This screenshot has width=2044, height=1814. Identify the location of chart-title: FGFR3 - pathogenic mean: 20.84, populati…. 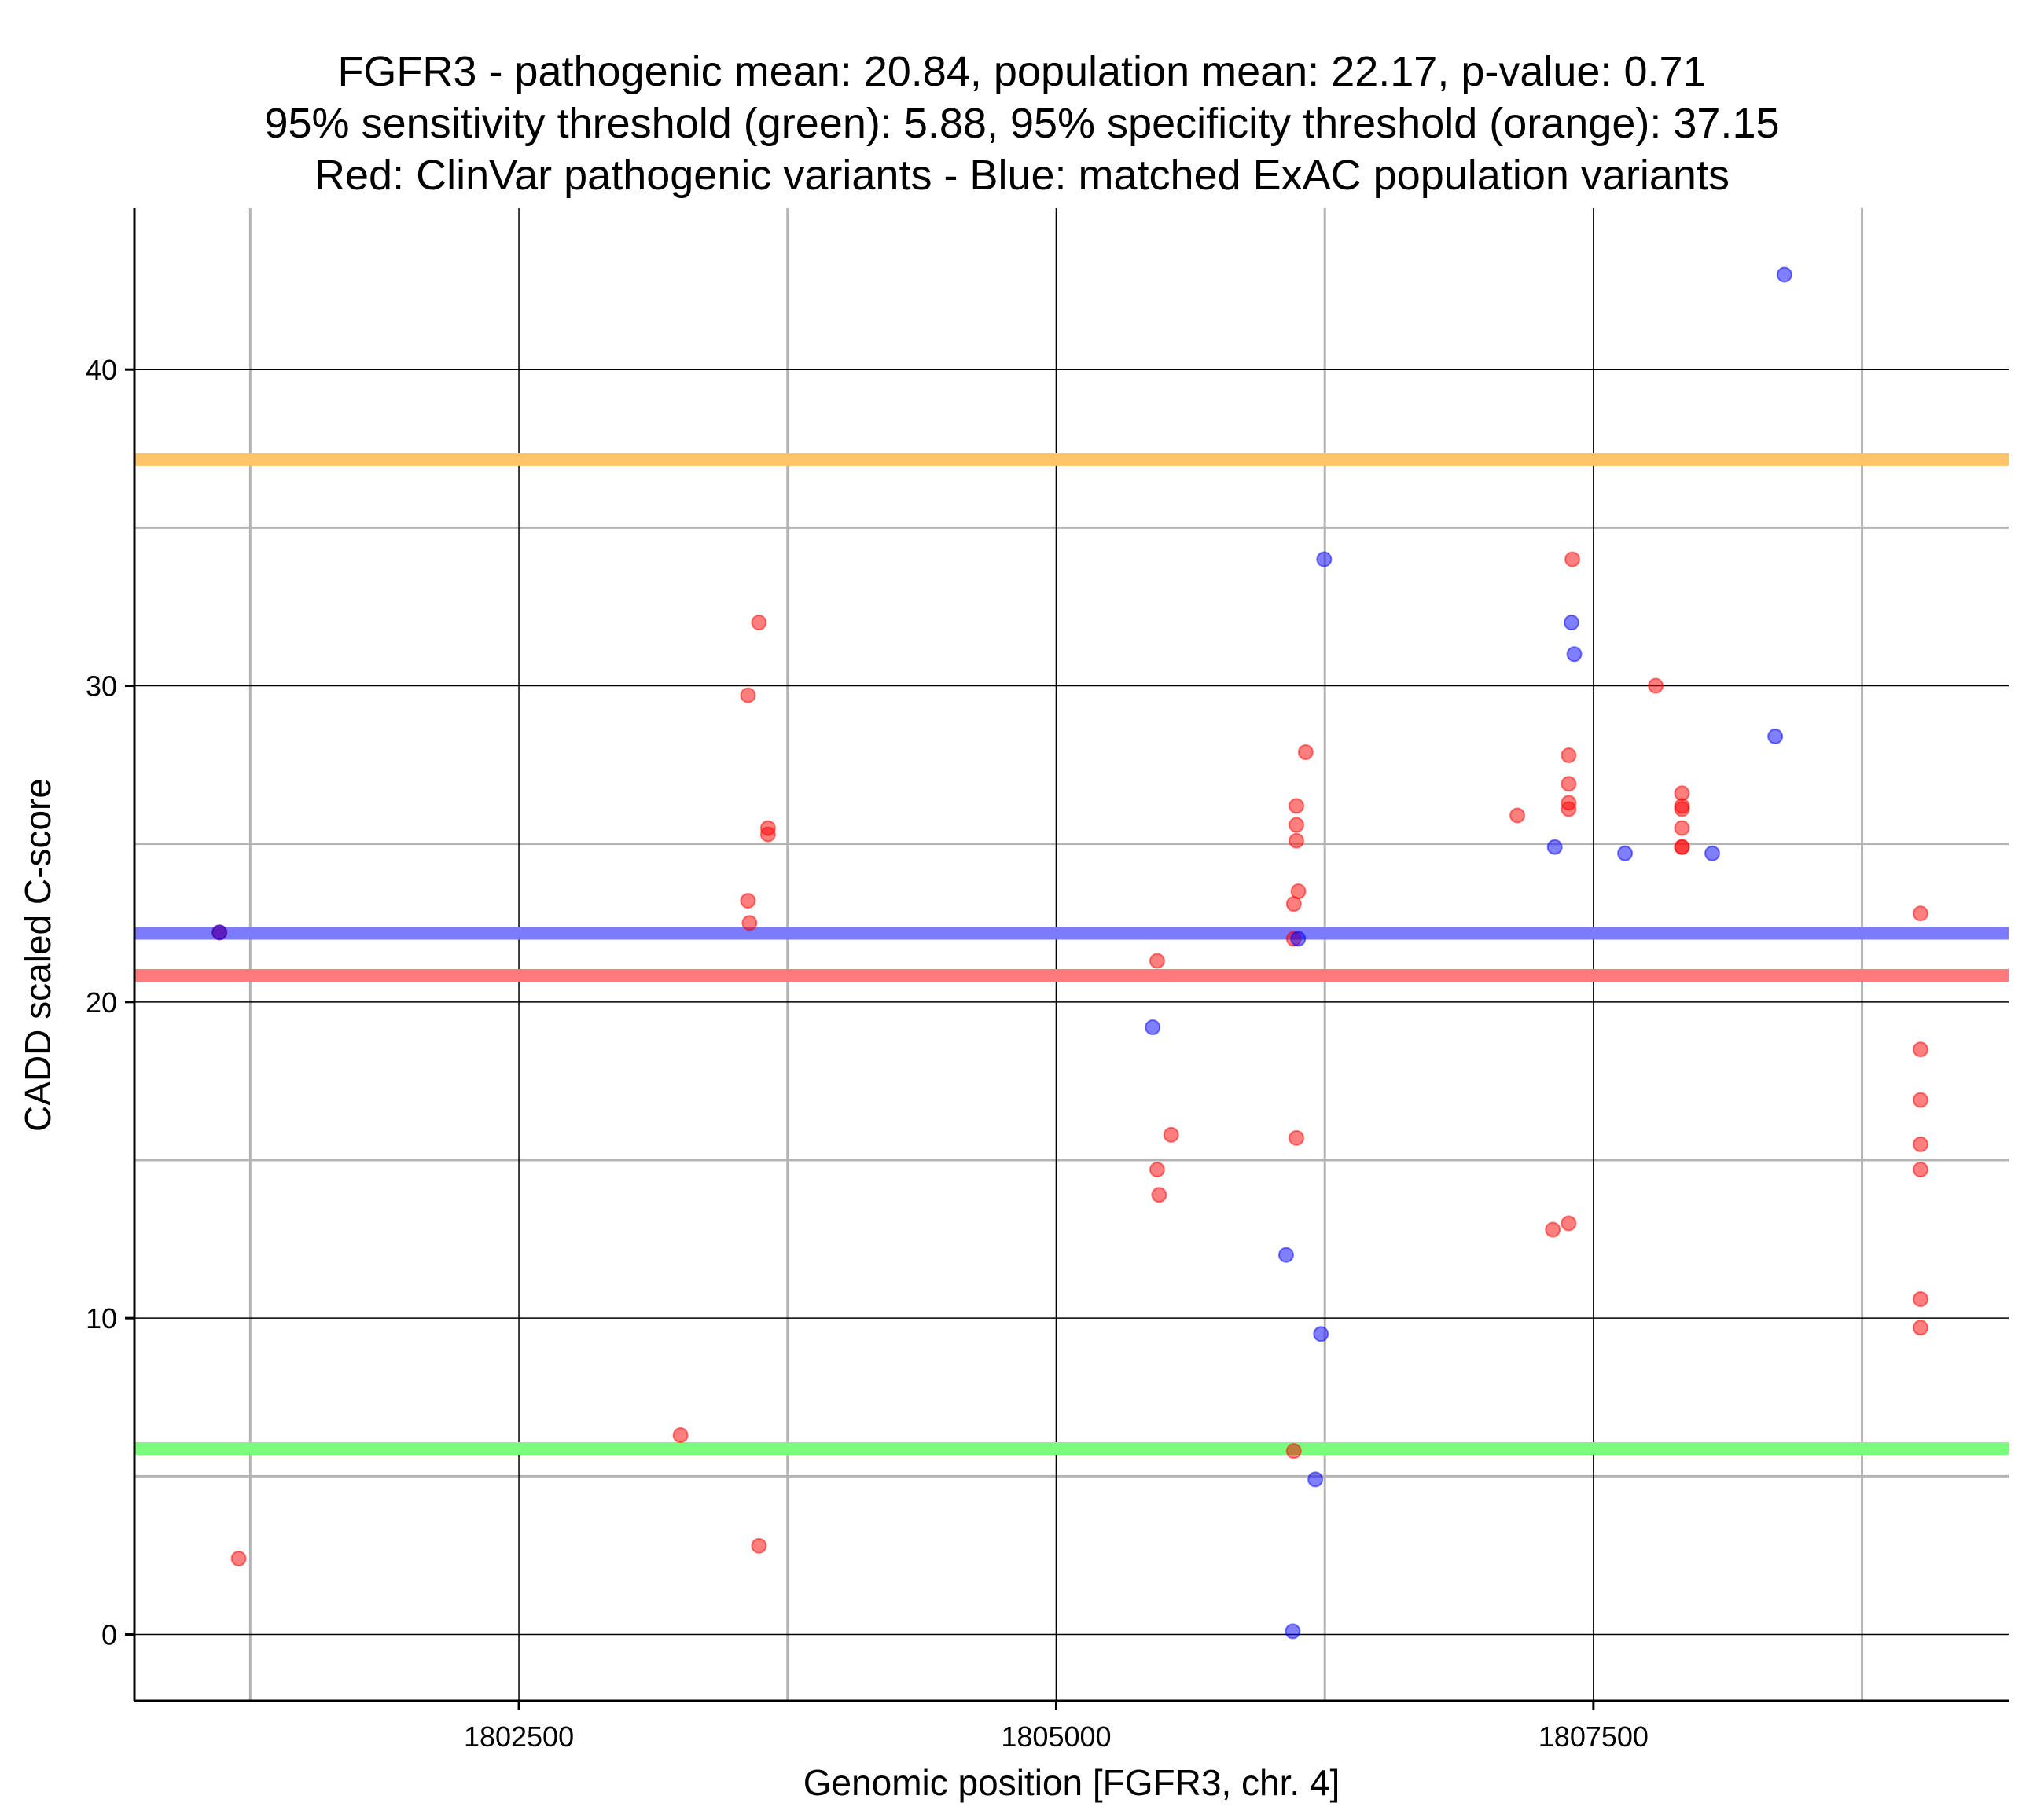
(1022, 123).